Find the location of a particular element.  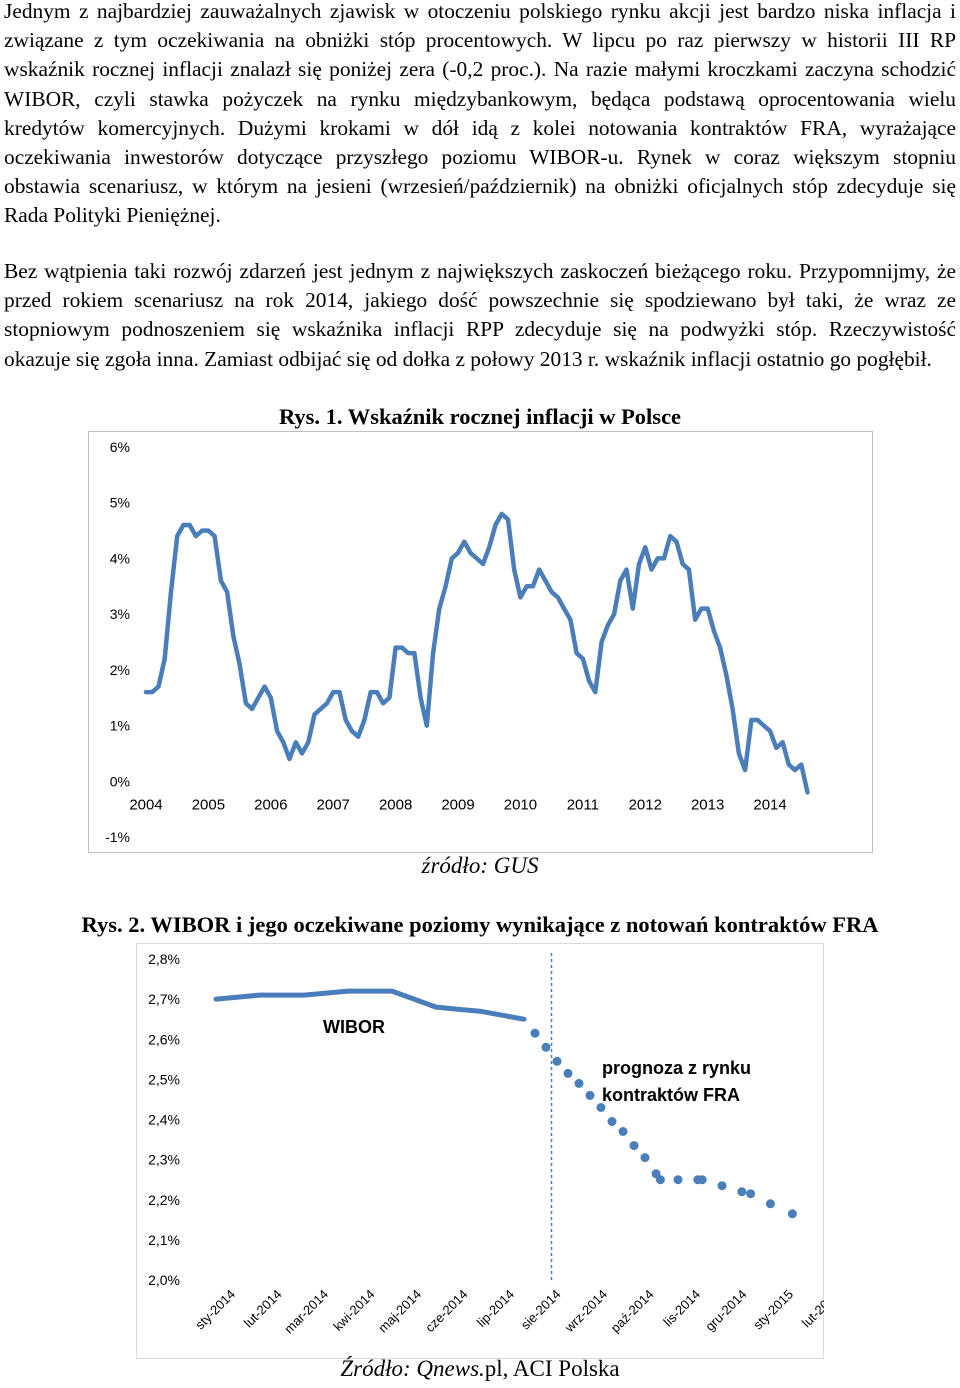

y-tick-label: 3% is located at coordinates (120, 614).